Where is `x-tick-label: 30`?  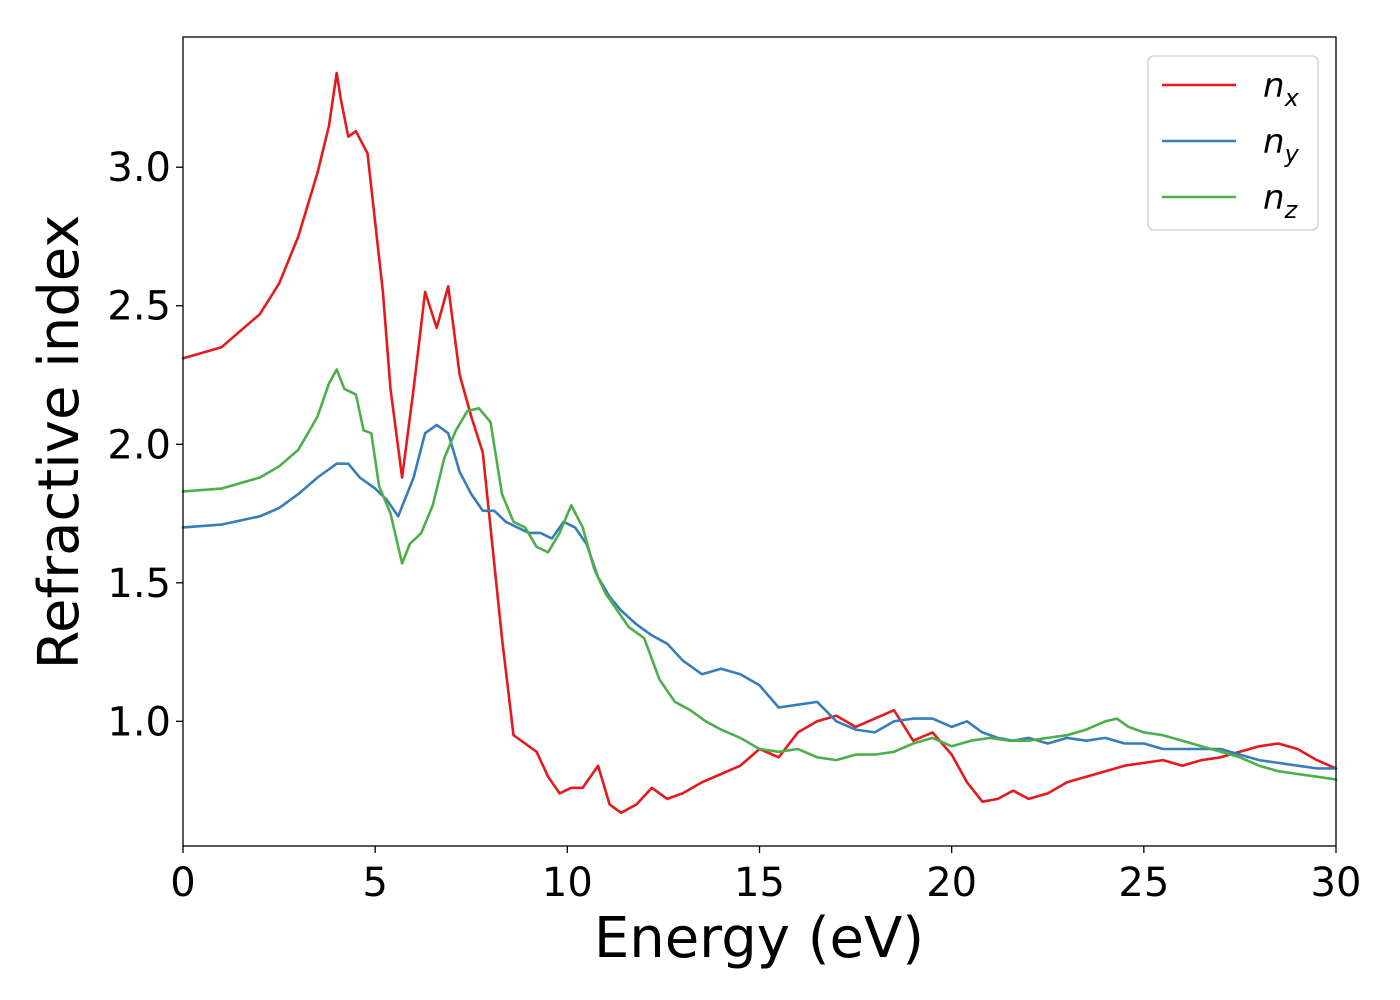
x-tick-label: 30 is located at coordinates (1336, 883).